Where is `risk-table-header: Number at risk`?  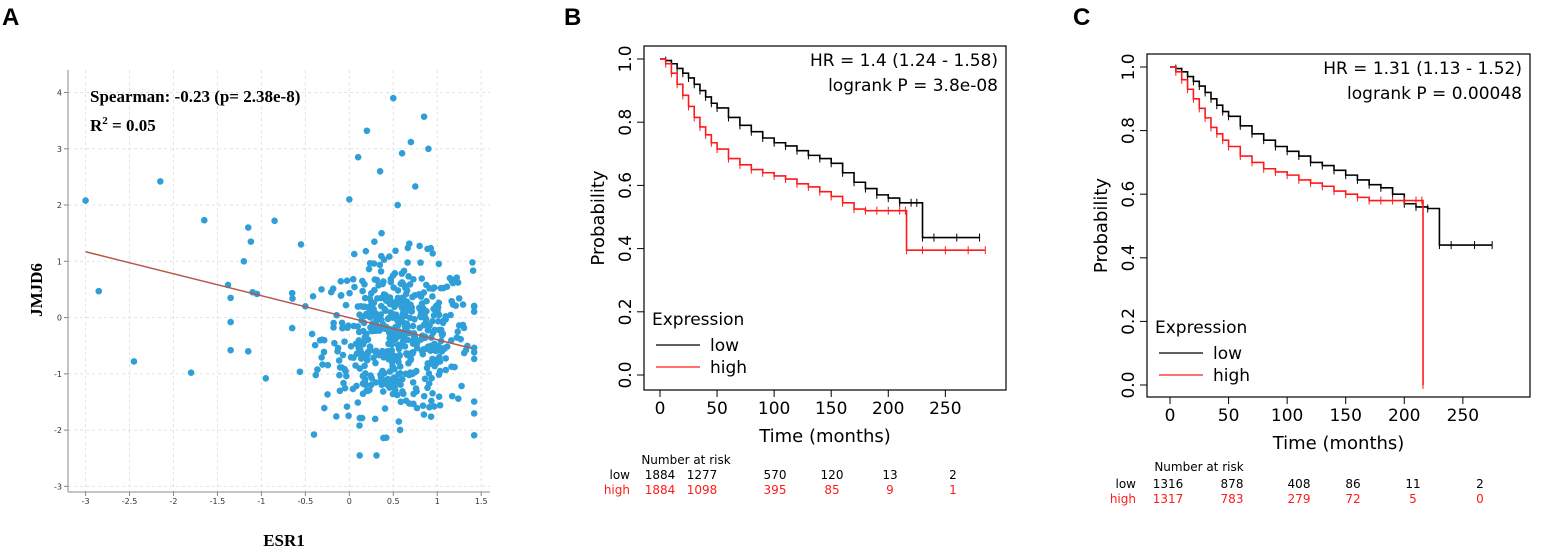 risk-table-header: Number at risk is located at coordinates (1198, 467).